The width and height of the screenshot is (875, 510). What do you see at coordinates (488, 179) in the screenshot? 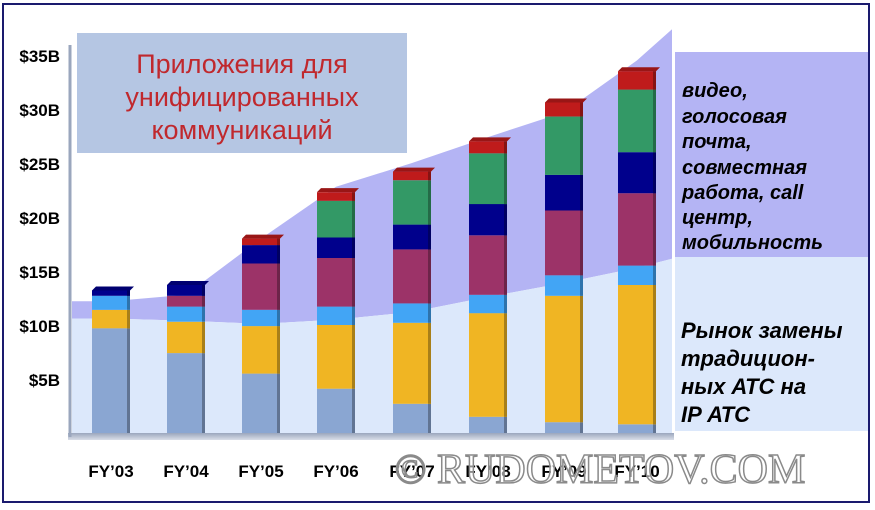
I see `bar-segment-FY’08-s6` at bounding box center [488, 179].